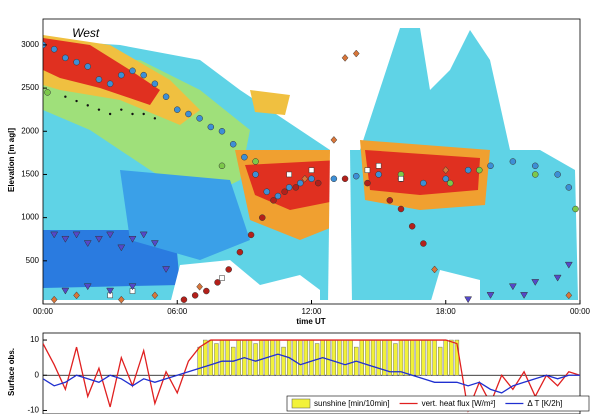  Describe the element at coordinates (310, 321) in the screenshot. I see `x-axis-label: time UT` at that location.